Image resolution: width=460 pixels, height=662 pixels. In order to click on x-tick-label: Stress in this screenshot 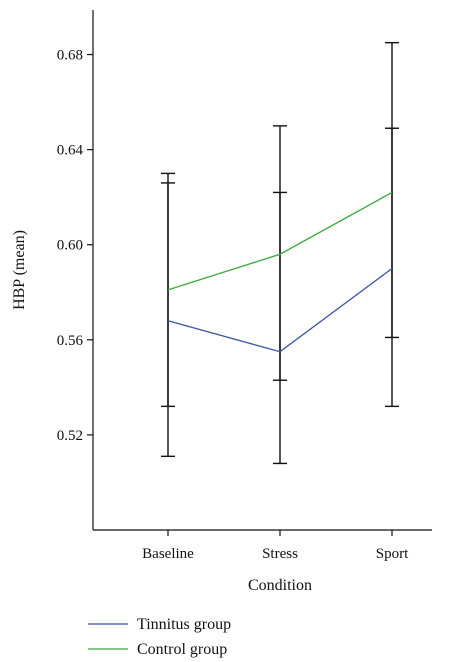, I will do `click(280, 554)`.